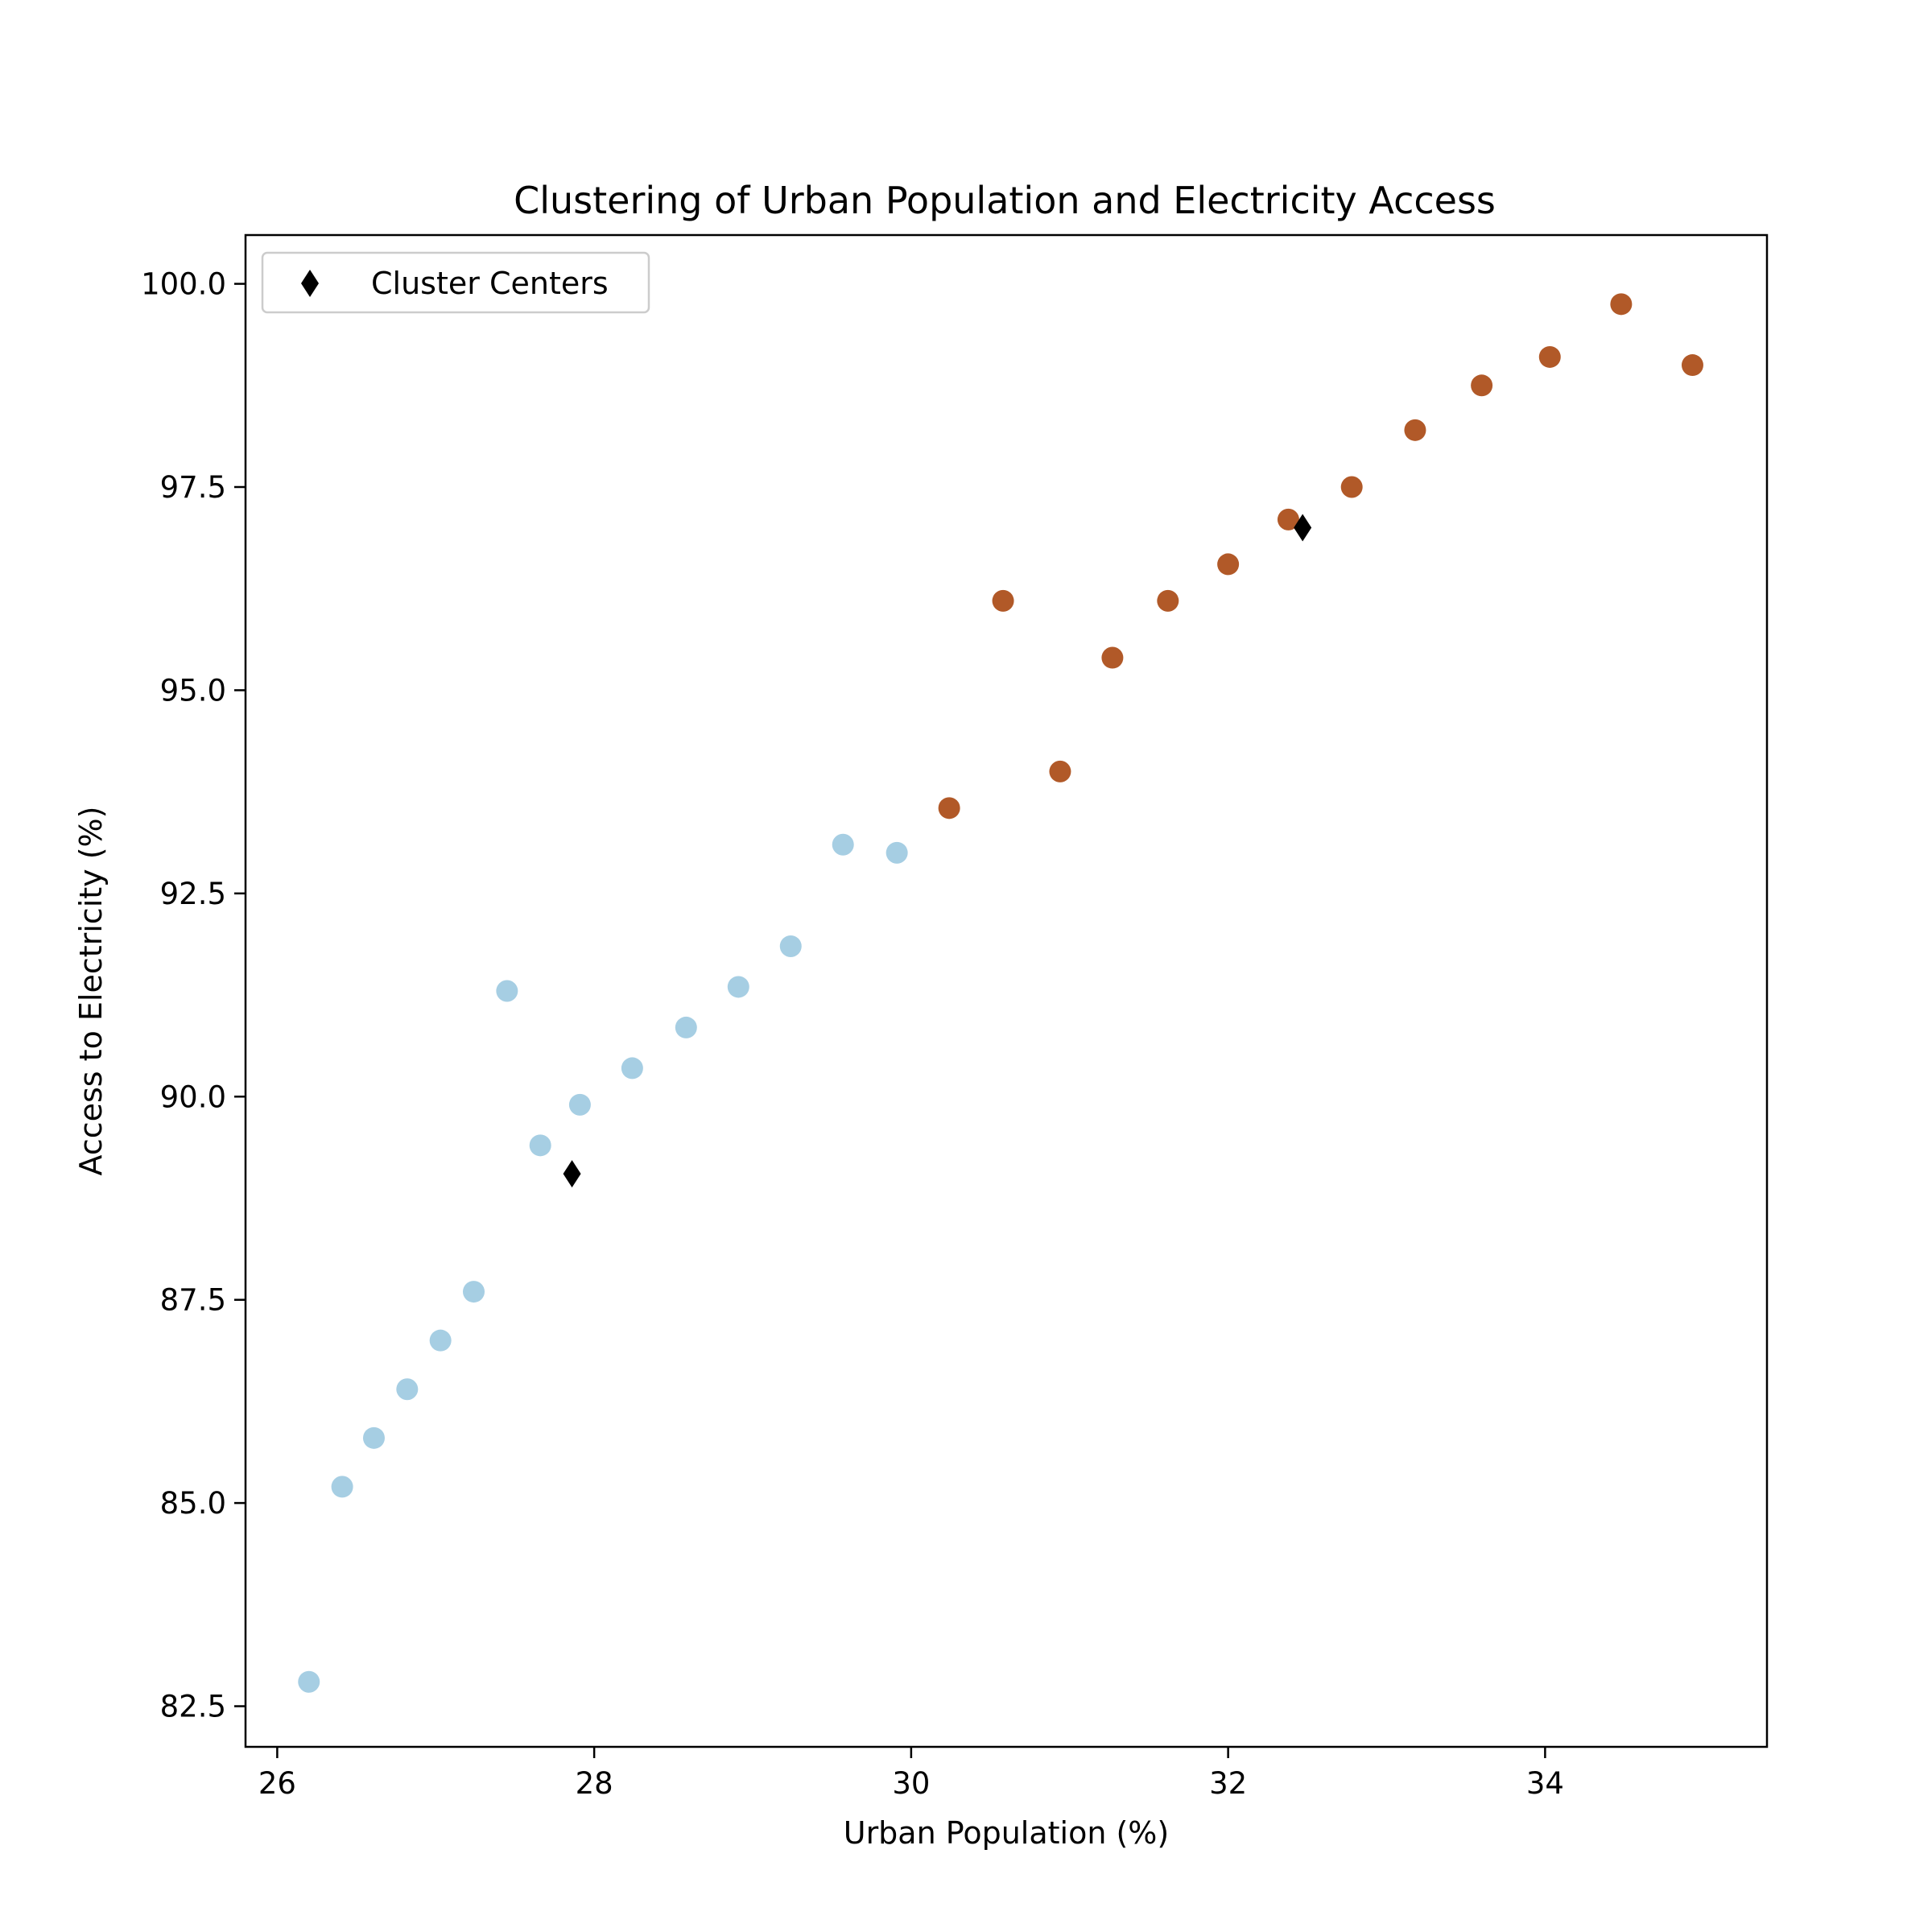 This screenshot has height=1932, width=1932. Describe the element at coordinates (193, 1707) in the screenshot. I see `y-tick-label: 82.5` at that location.